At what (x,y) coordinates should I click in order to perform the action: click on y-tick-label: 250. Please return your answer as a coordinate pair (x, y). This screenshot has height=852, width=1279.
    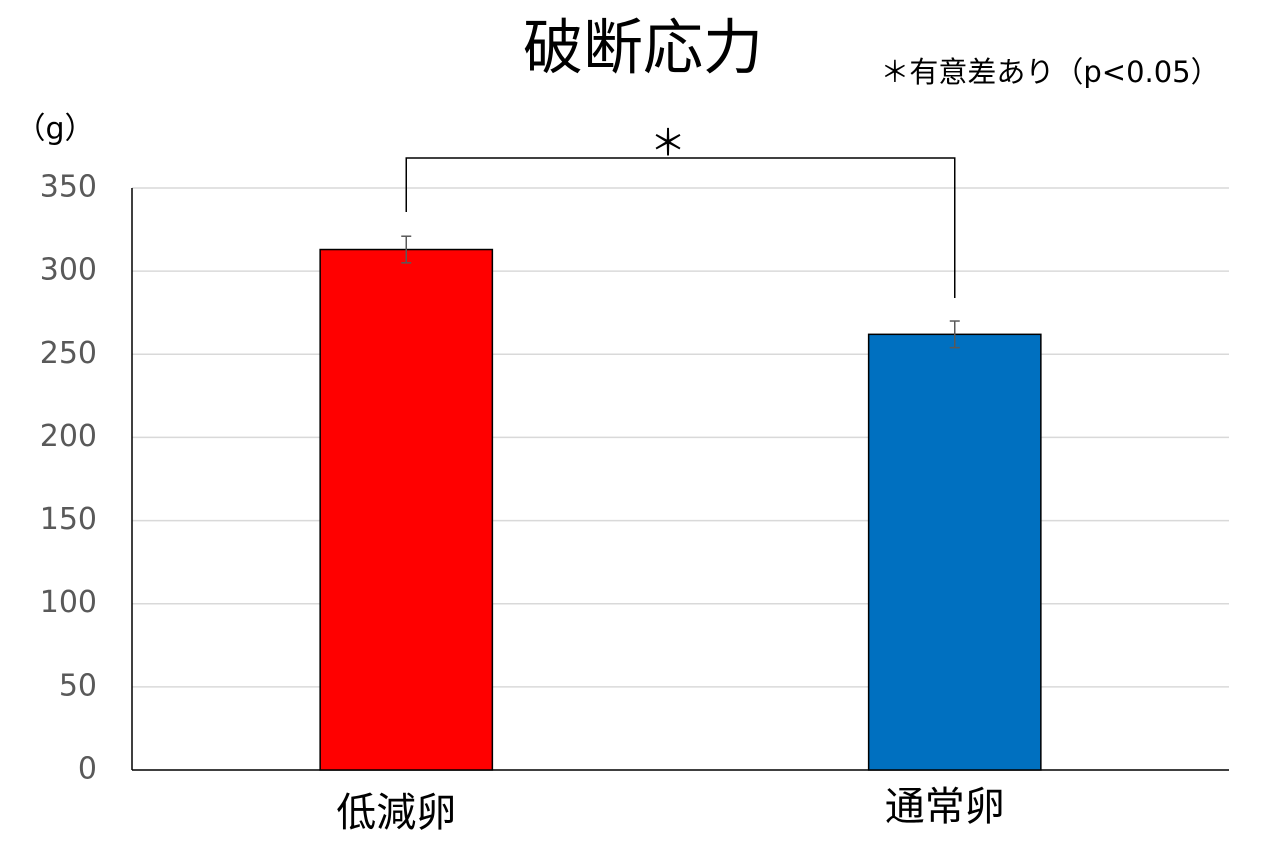
    Looking at the image, I should click on (68, 353).